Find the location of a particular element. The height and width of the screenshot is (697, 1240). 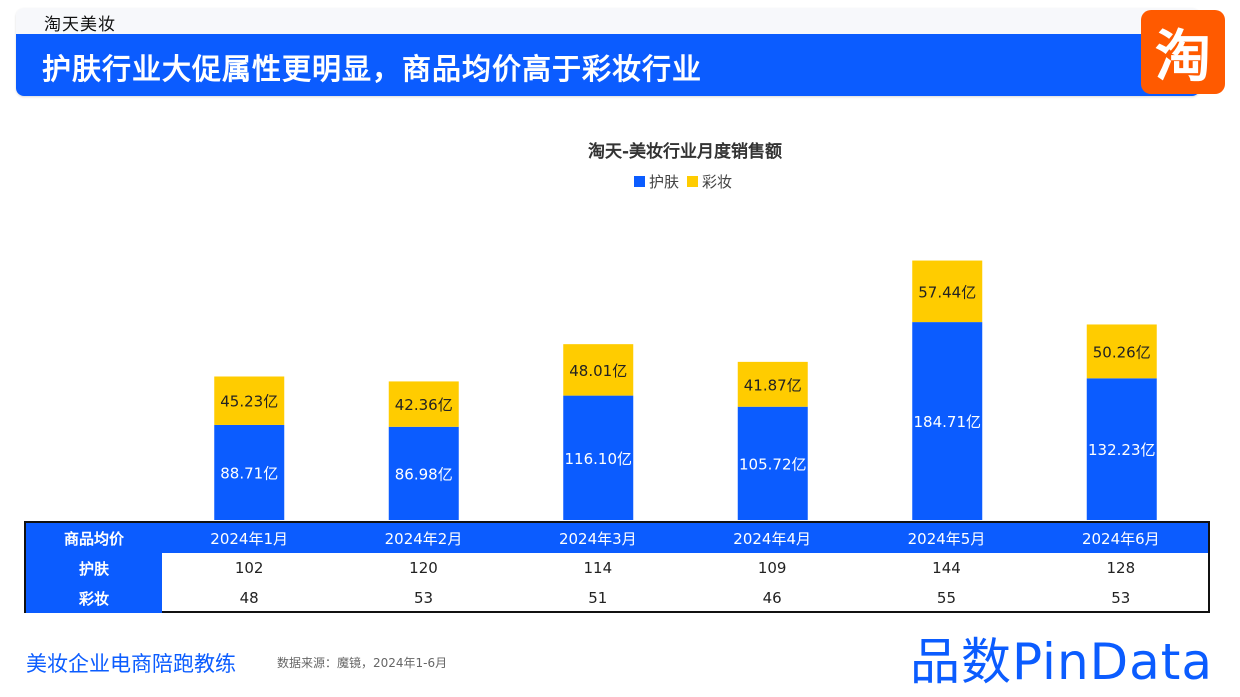

legend-item-skincare: 护肤 is located at coordinates (656, 181).